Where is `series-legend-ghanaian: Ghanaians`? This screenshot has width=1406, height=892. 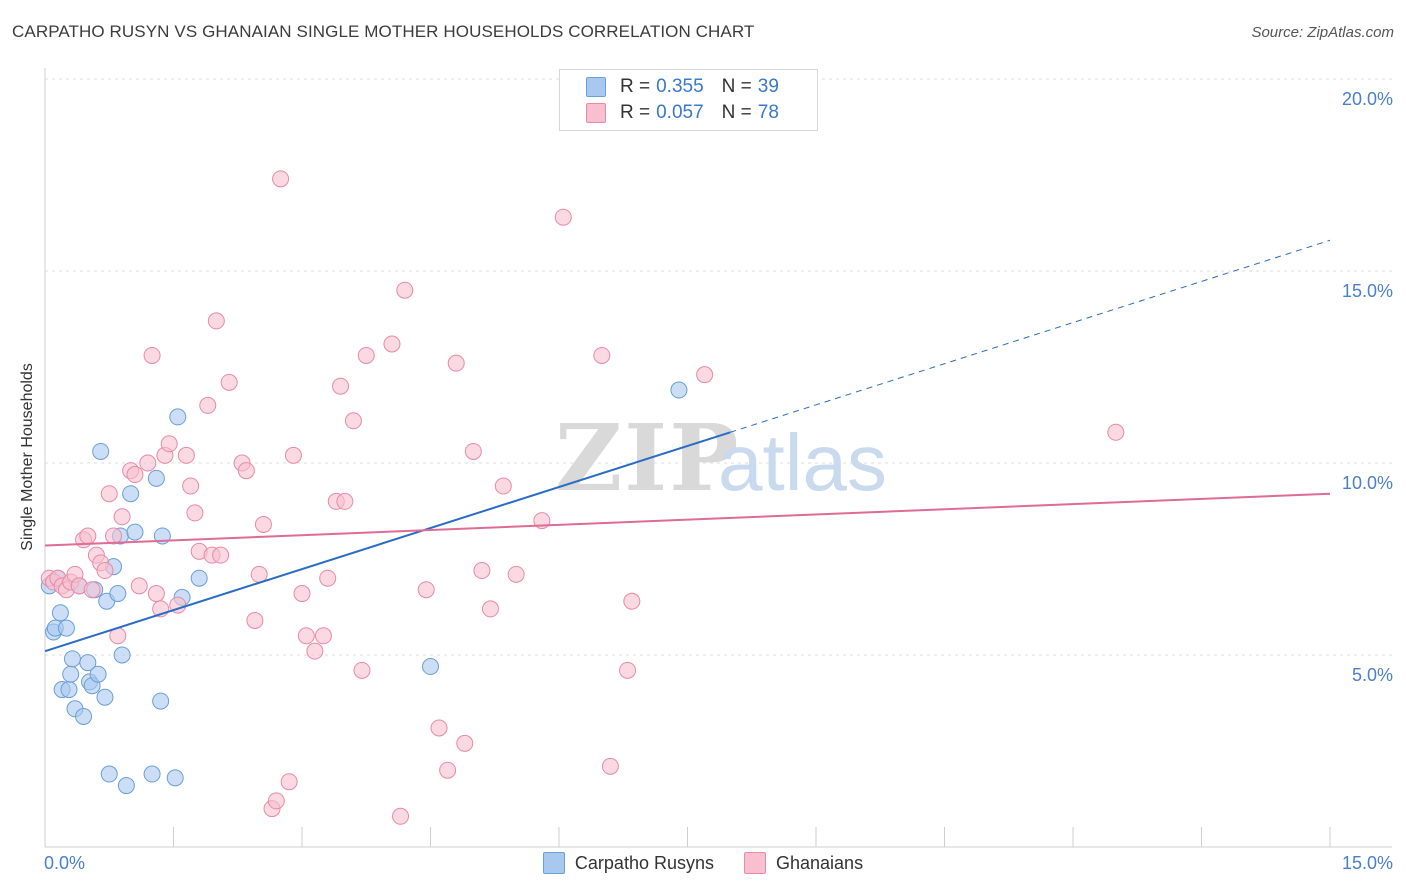 series-legend-ghanaian: Ghanaians is located at coordinates (803, 863).